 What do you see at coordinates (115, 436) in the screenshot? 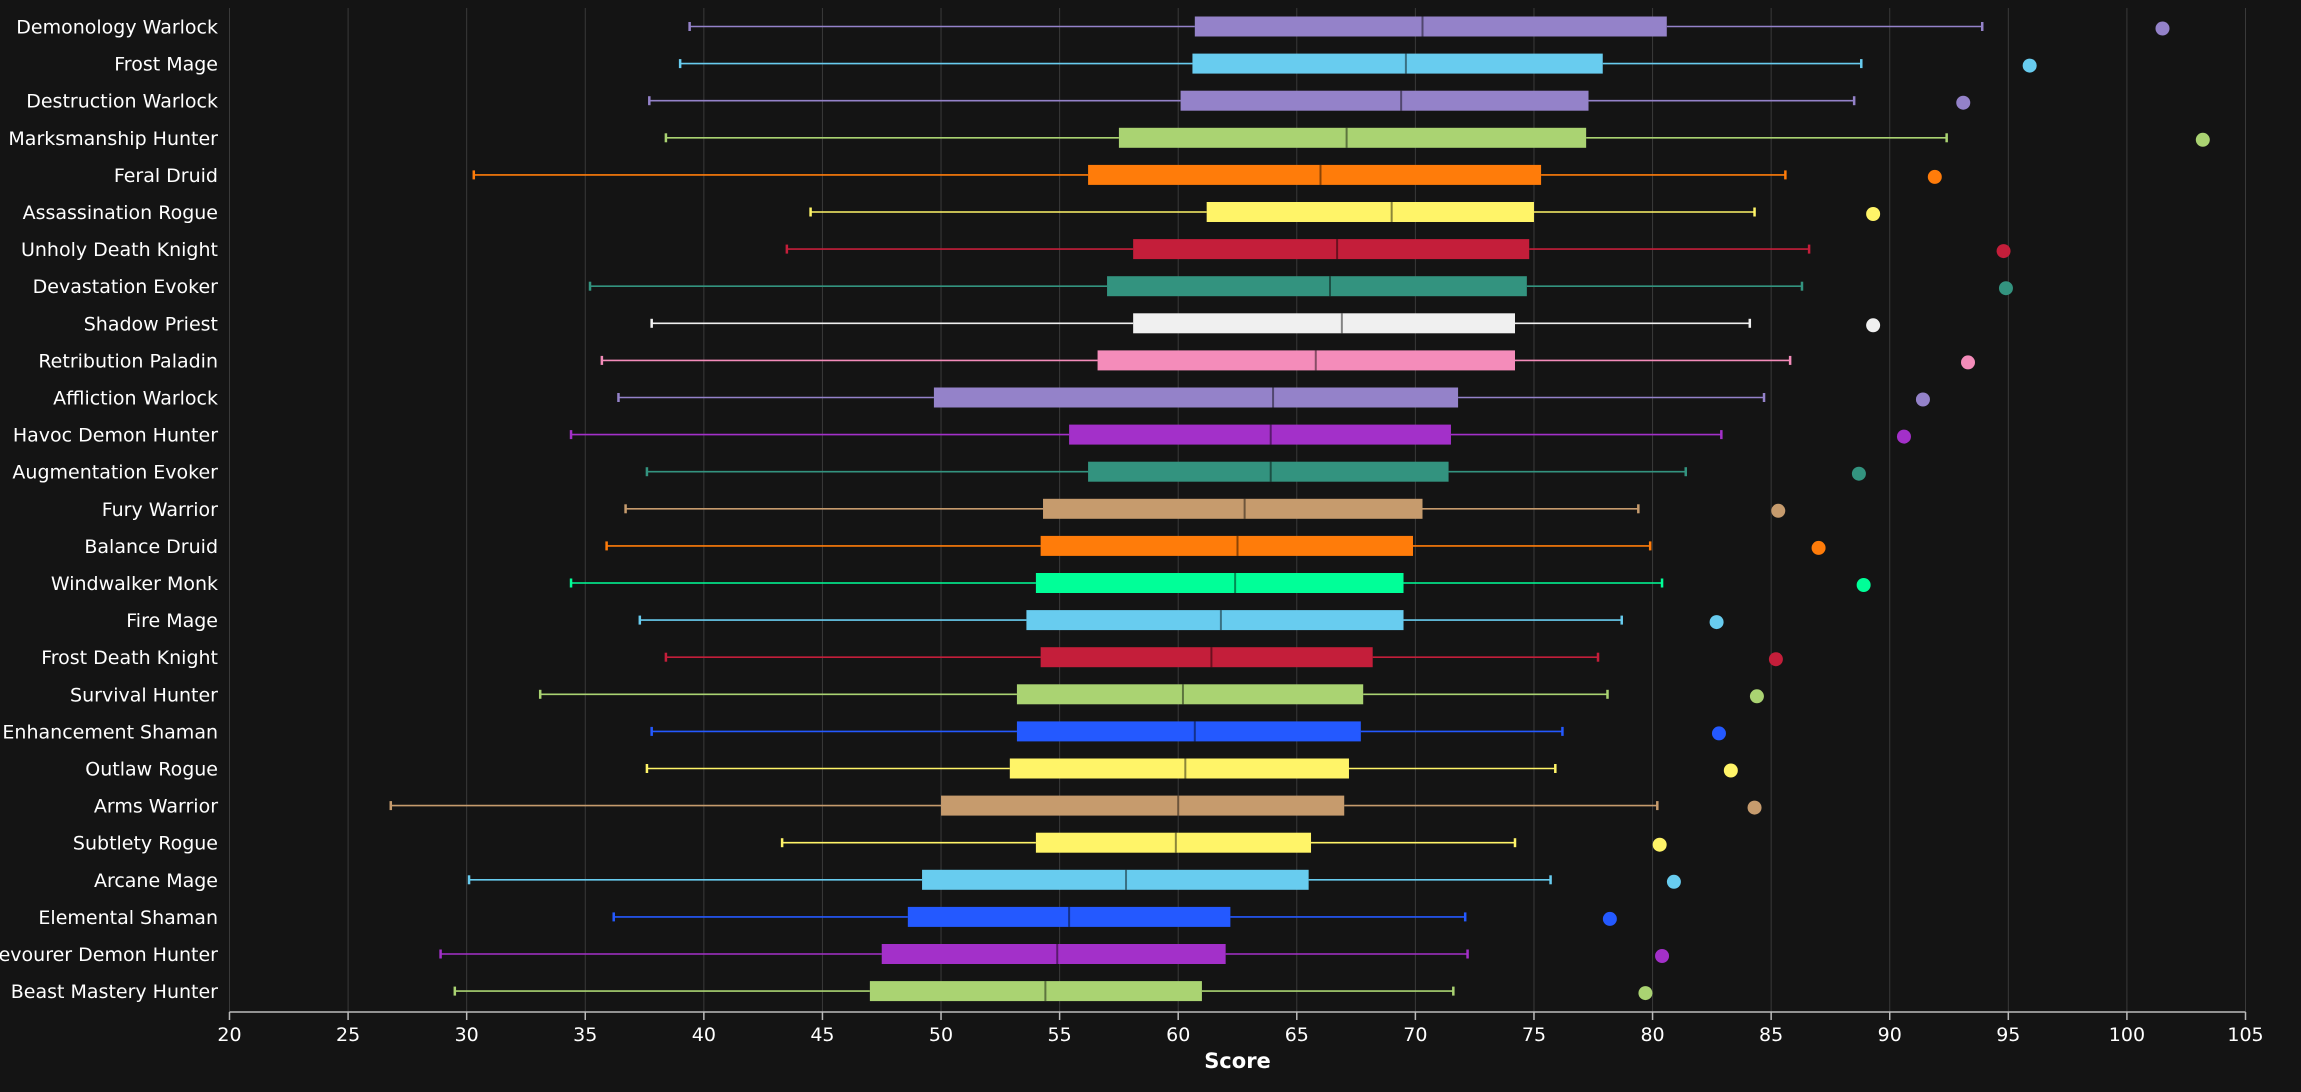
I see `category-label: Havoc Demon Hunter` at bounding box center [115, 436].